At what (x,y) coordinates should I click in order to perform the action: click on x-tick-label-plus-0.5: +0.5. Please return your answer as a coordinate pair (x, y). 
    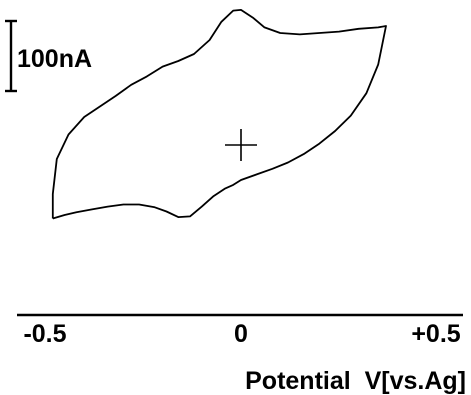
    Looking at the image, I should click on (435, 334).